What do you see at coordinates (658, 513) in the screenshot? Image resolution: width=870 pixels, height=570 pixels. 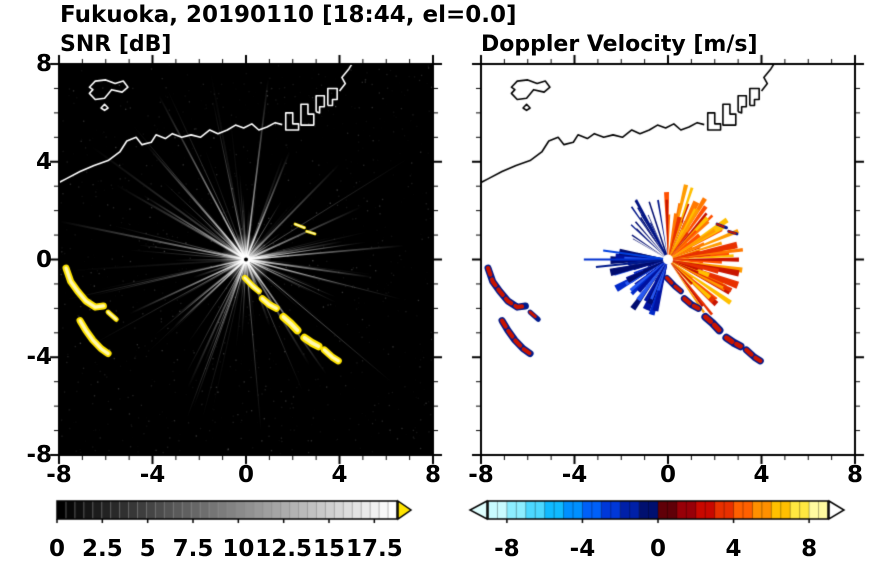 I see `velocity-colorbar` at bounding box center [658, 513].